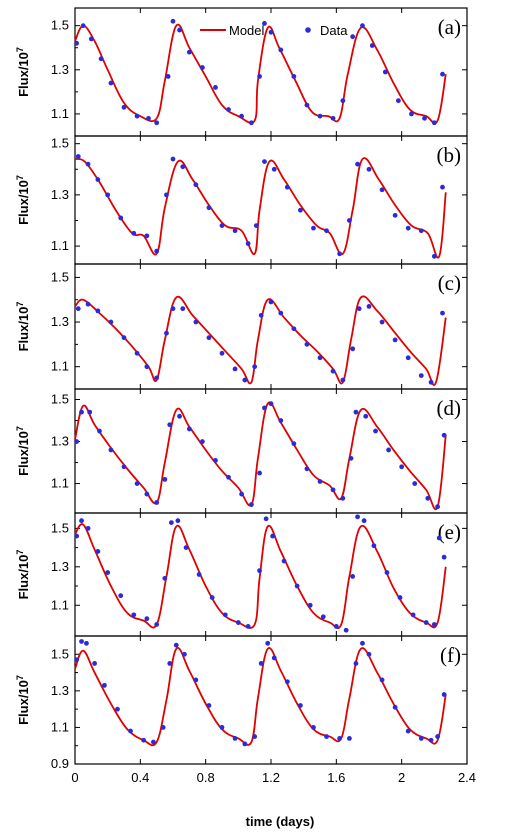 Image resolution: width=512 pixels, height=836 pixels. What do you see at coordinates (449, 408) in the screenshot?
I see `panel-label: (d)` at bounding box center [449, 408].